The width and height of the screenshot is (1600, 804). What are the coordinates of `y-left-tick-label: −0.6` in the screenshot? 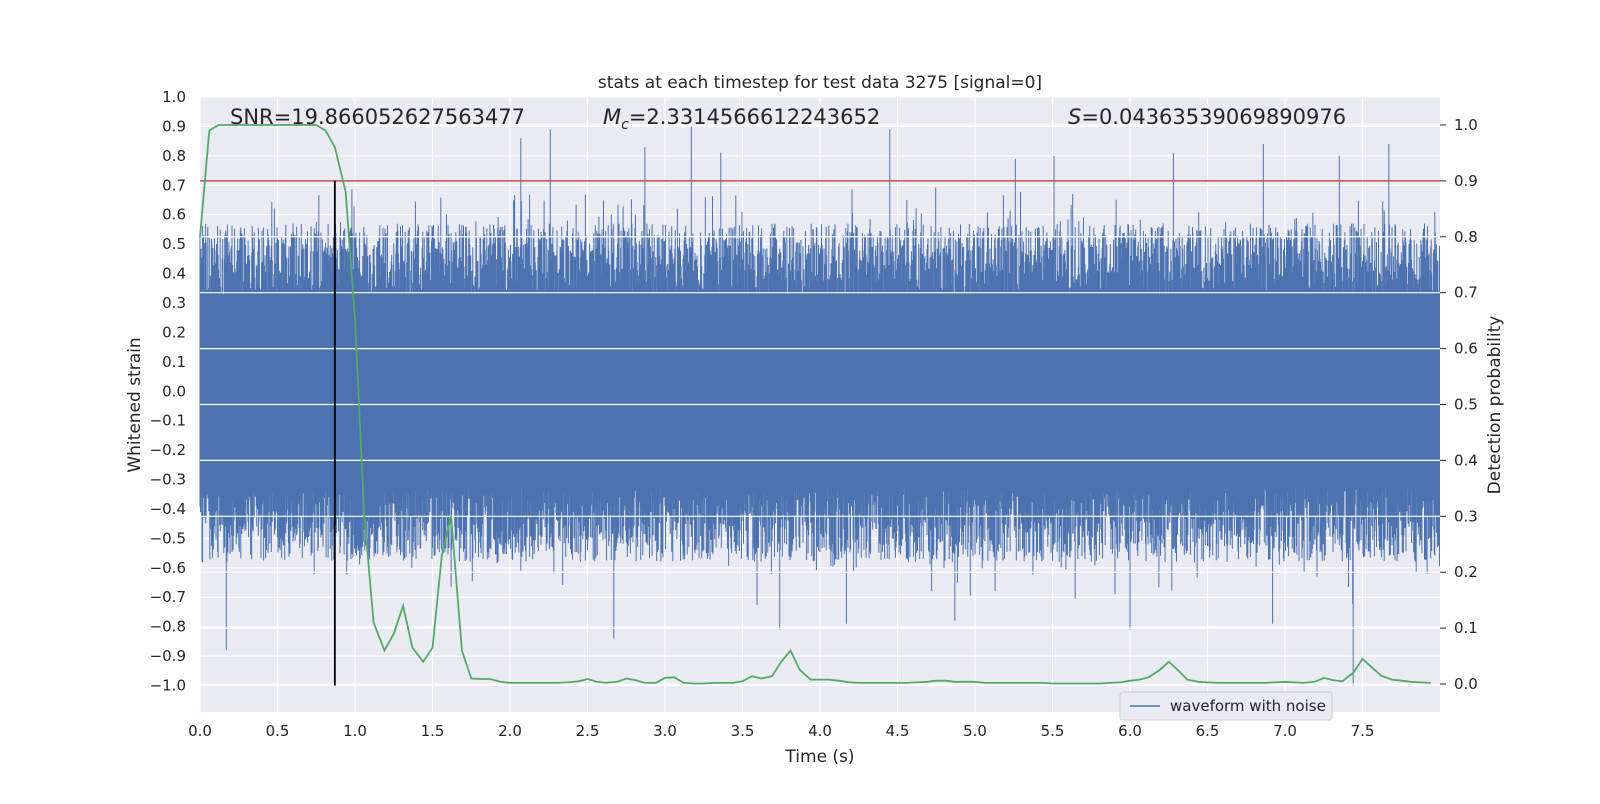 It's located at (168, 568).